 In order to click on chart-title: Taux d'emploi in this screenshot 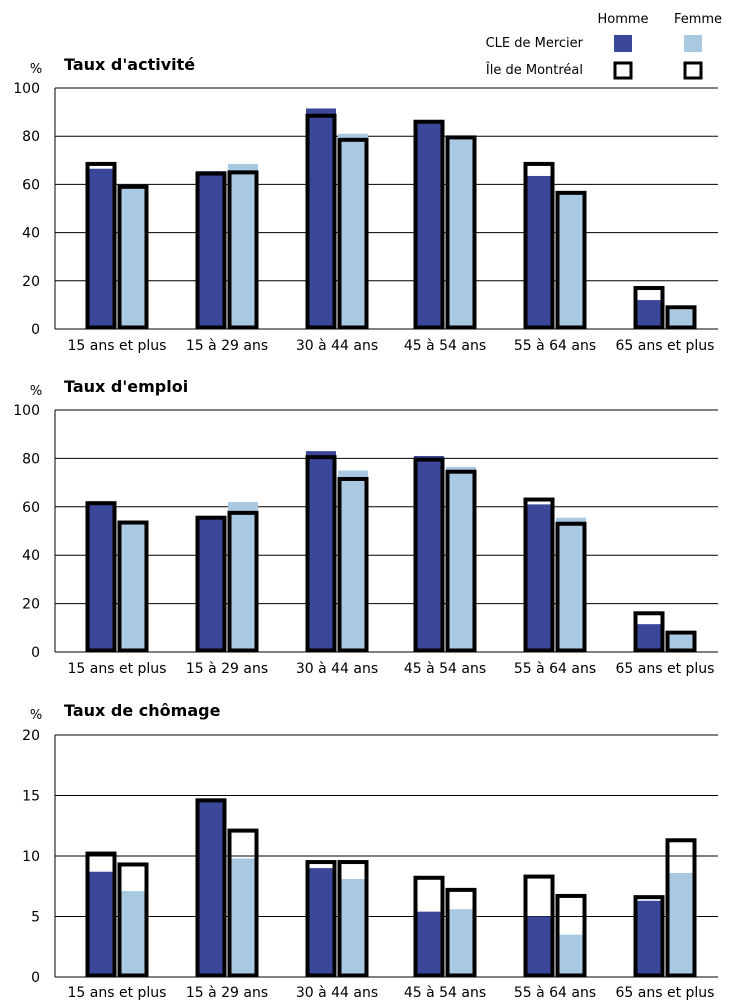, I will do `click(126, 386)`.